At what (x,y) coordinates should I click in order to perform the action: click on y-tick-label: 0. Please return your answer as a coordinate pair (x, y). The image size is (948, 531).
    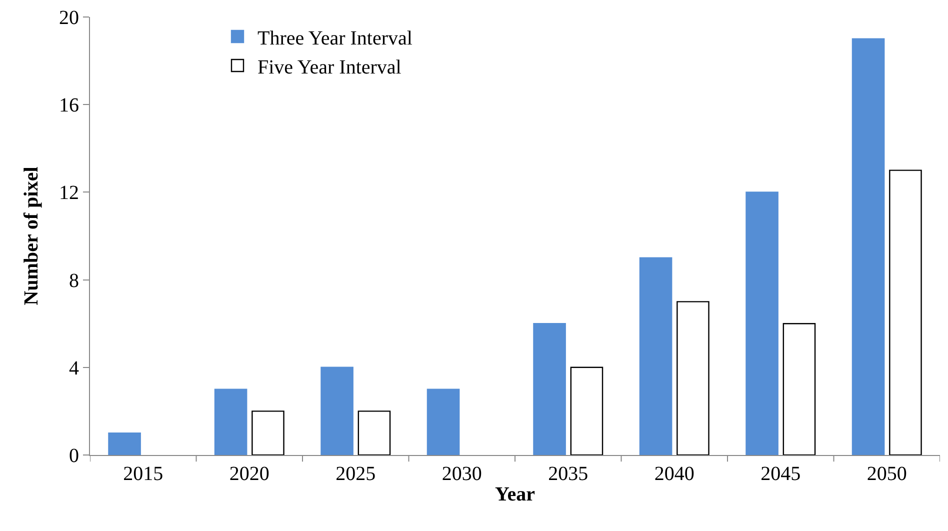
    Looking at the image, I should click on (74, 456).